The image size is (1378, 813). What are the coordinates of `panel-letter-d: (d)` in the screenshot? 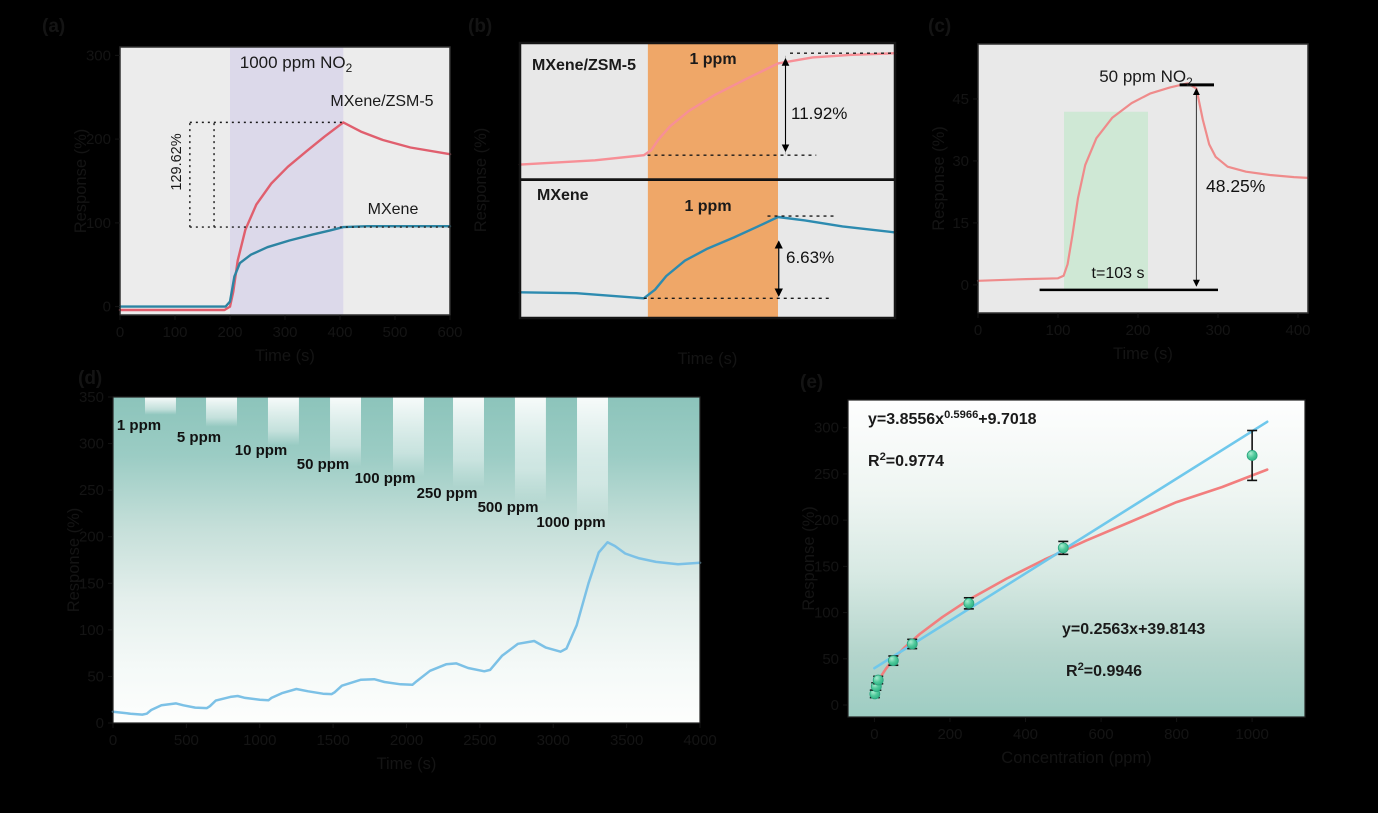 It's located at (90, 378).